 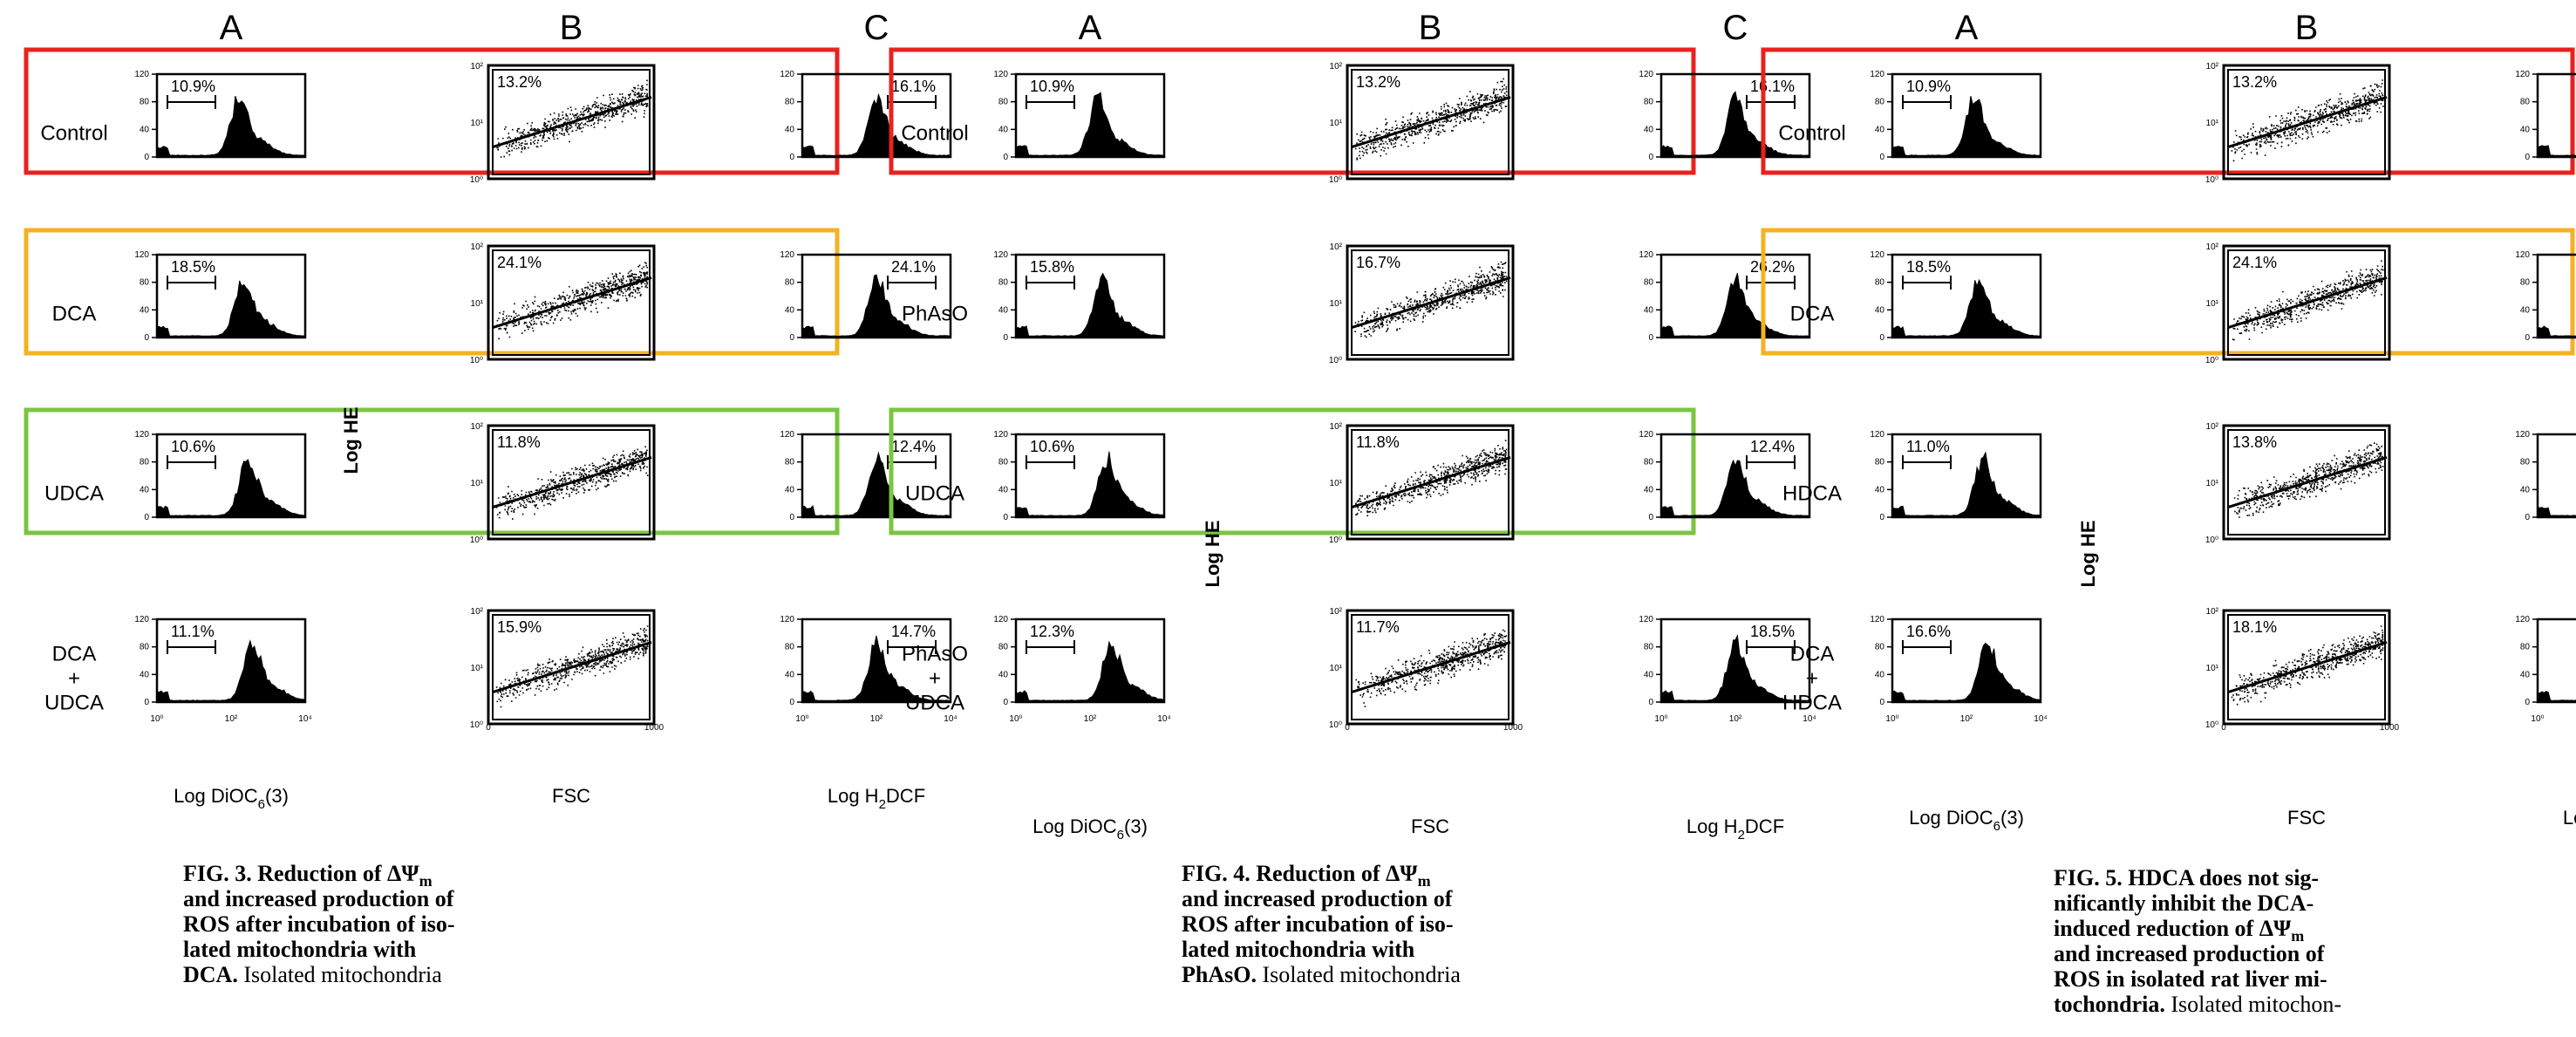 I want to click on caption-bold: induced reduction of ΔΨ, so click(x=2173, y=928).